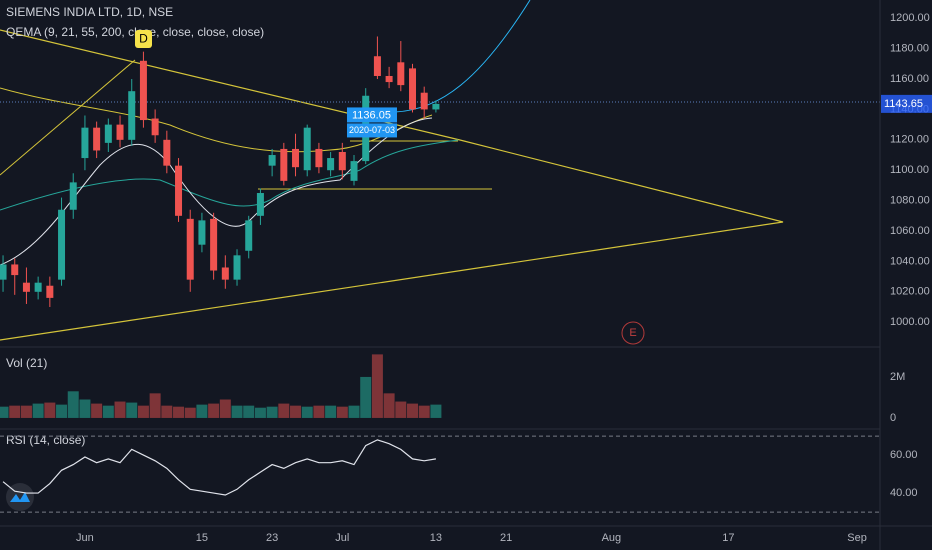 This screenshot has width=932, height=550. What do you see at coordinates (342, 538) in the screenshot?
I see `x-tick-label: Jul` at bounding box center [342, 538].